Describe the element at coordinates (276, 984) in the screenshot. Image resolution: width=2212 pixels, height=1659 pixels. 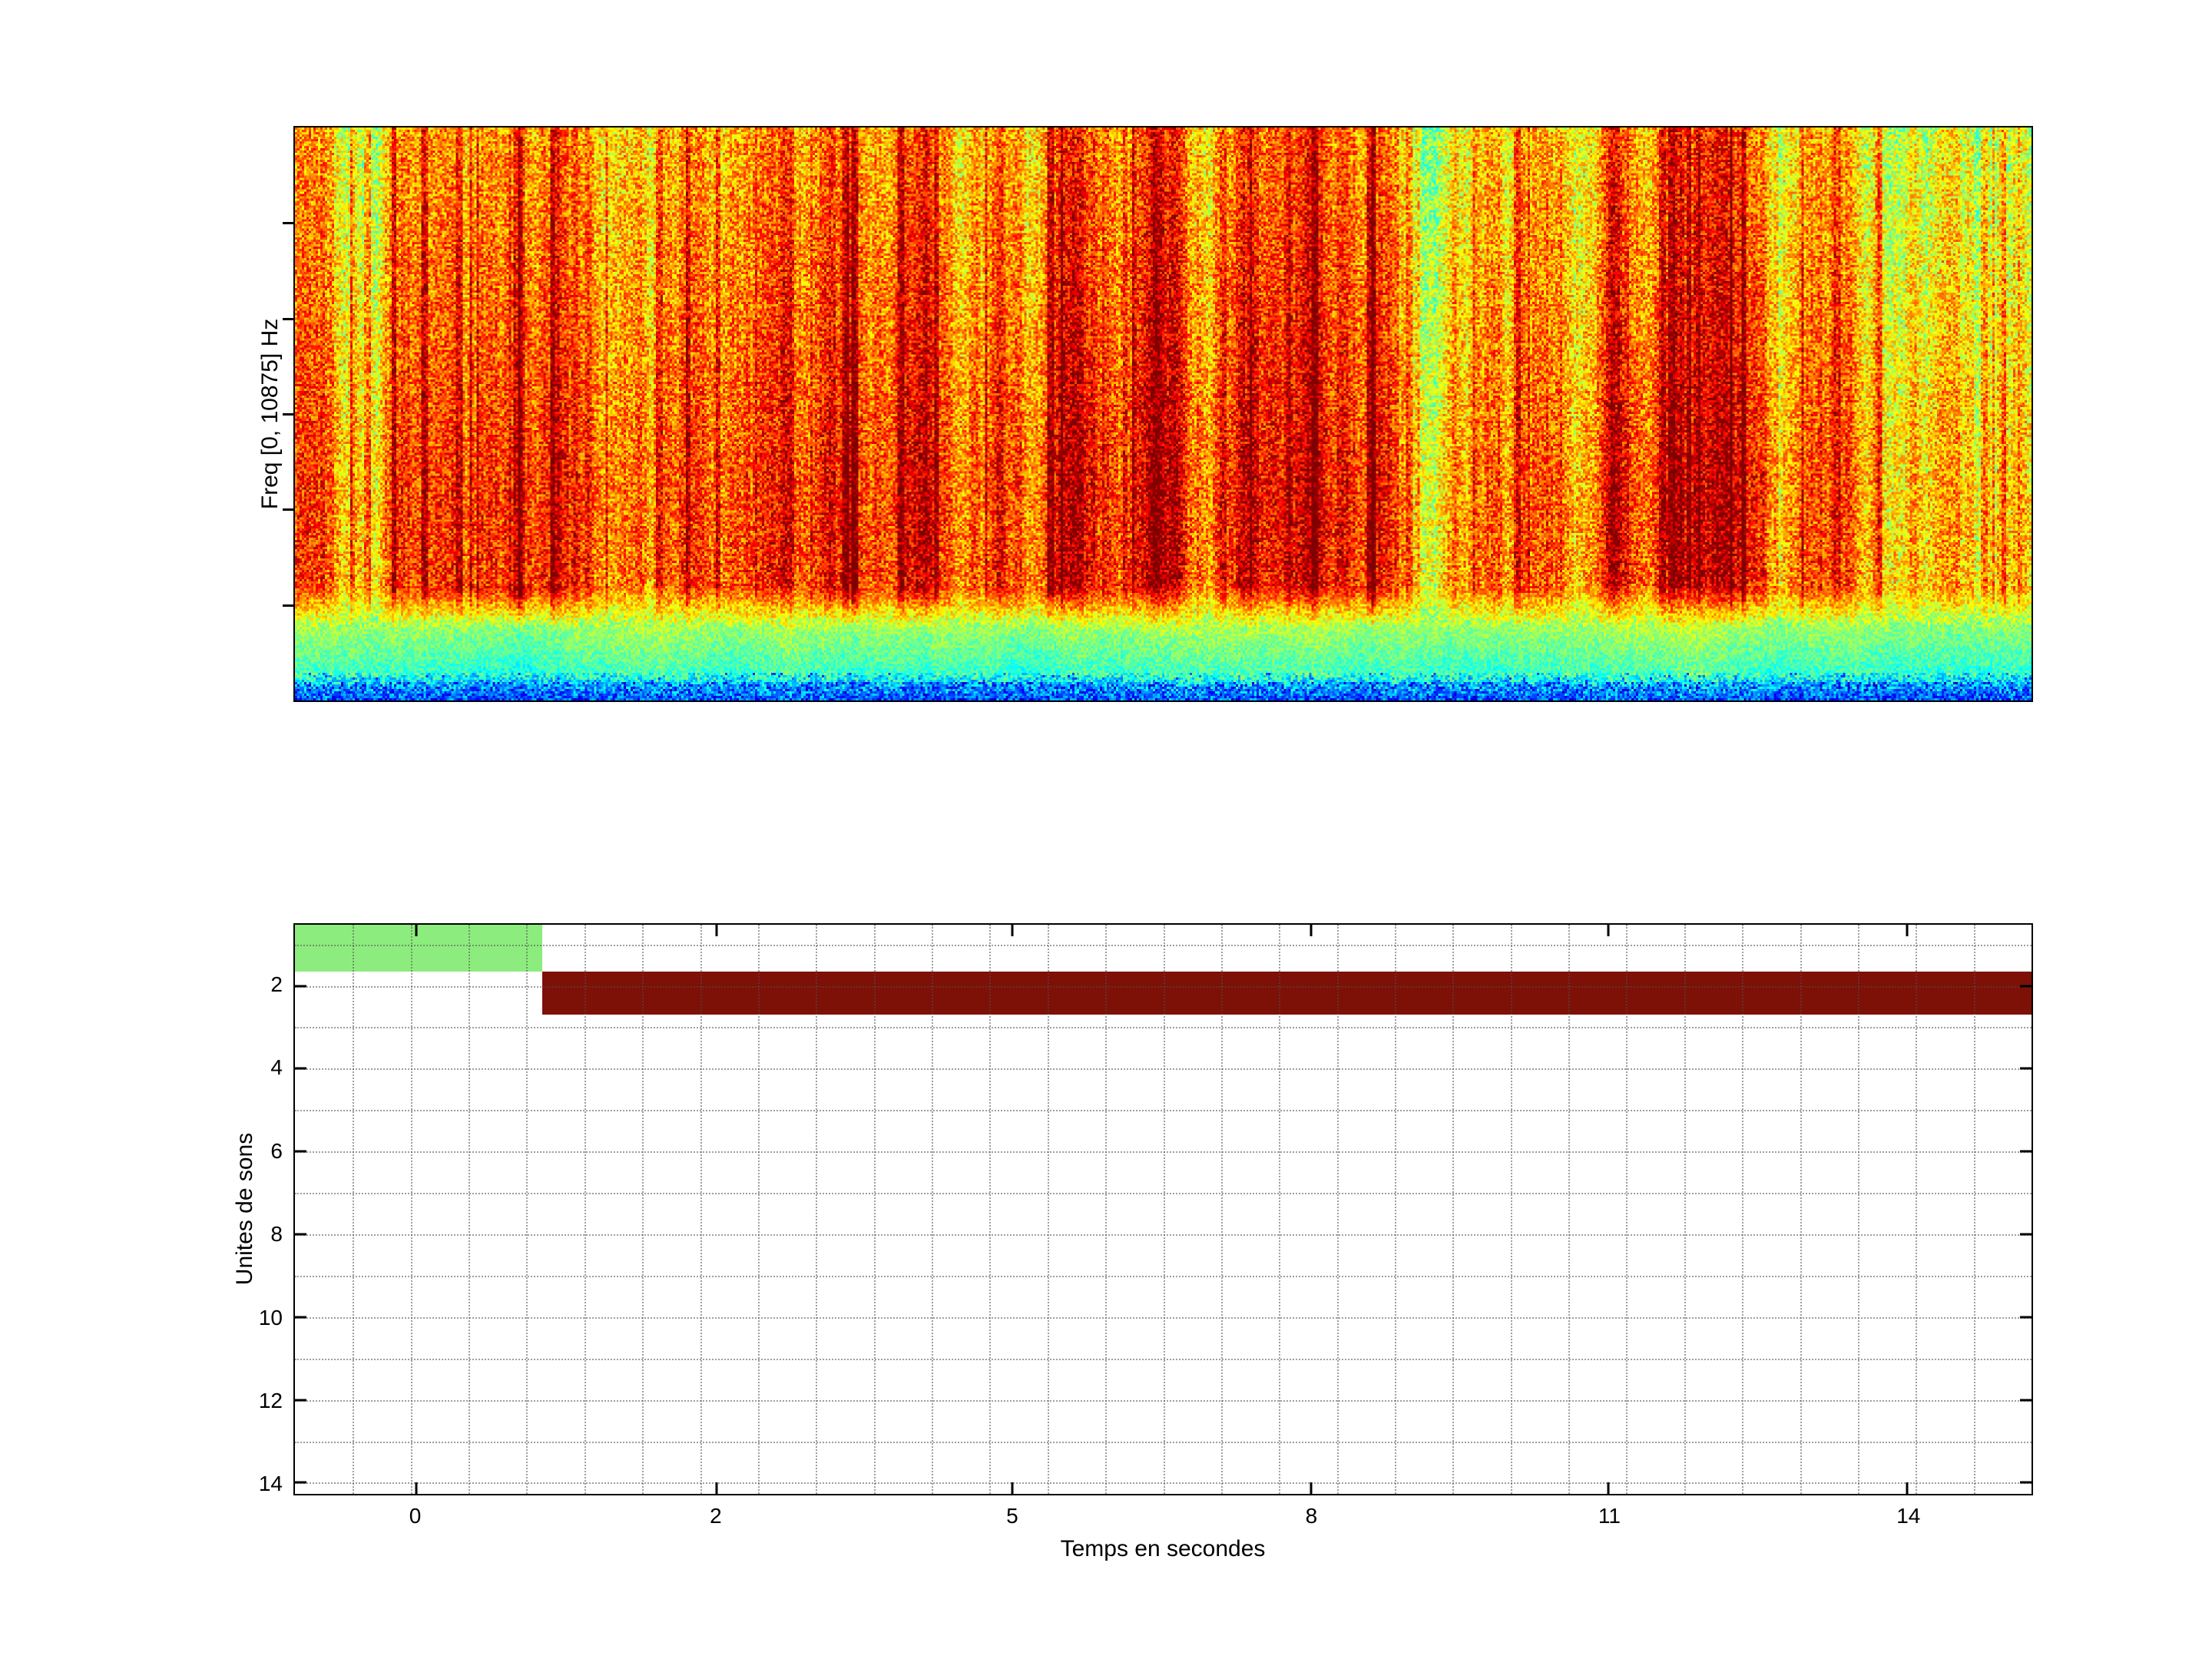
I see `y-tick-label: 2` at that location.